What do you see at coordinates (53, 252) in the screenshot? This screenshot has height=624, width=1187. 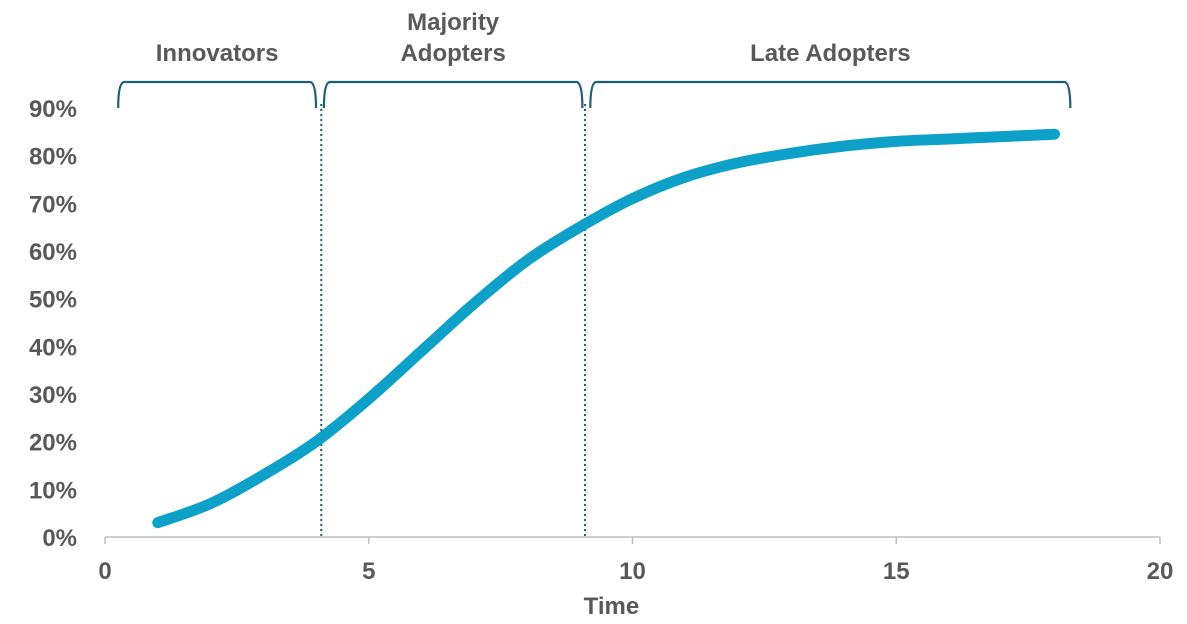 I see `y-tick-label: 60%` at bounding box center [53, 252].